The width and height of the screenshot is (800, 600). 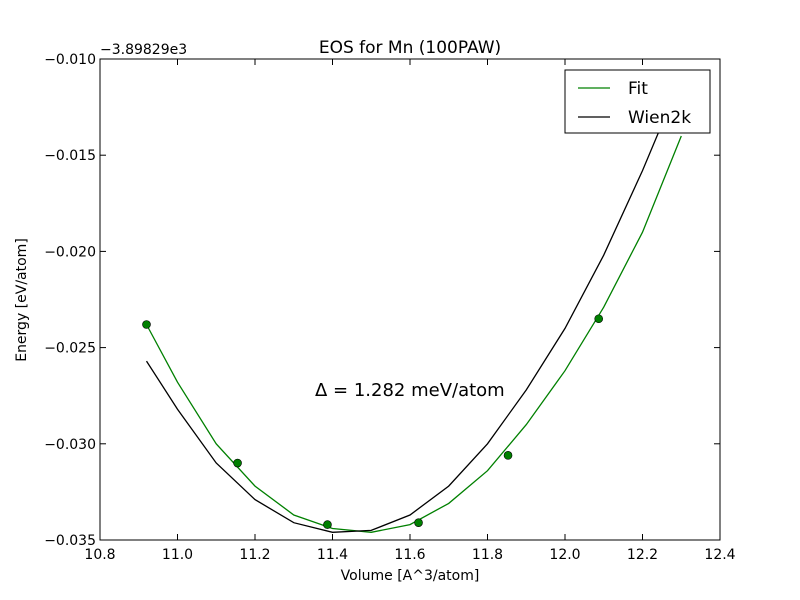 I want to click on legend-label-wien2k: Wien2k, so click(x=659, y=118).